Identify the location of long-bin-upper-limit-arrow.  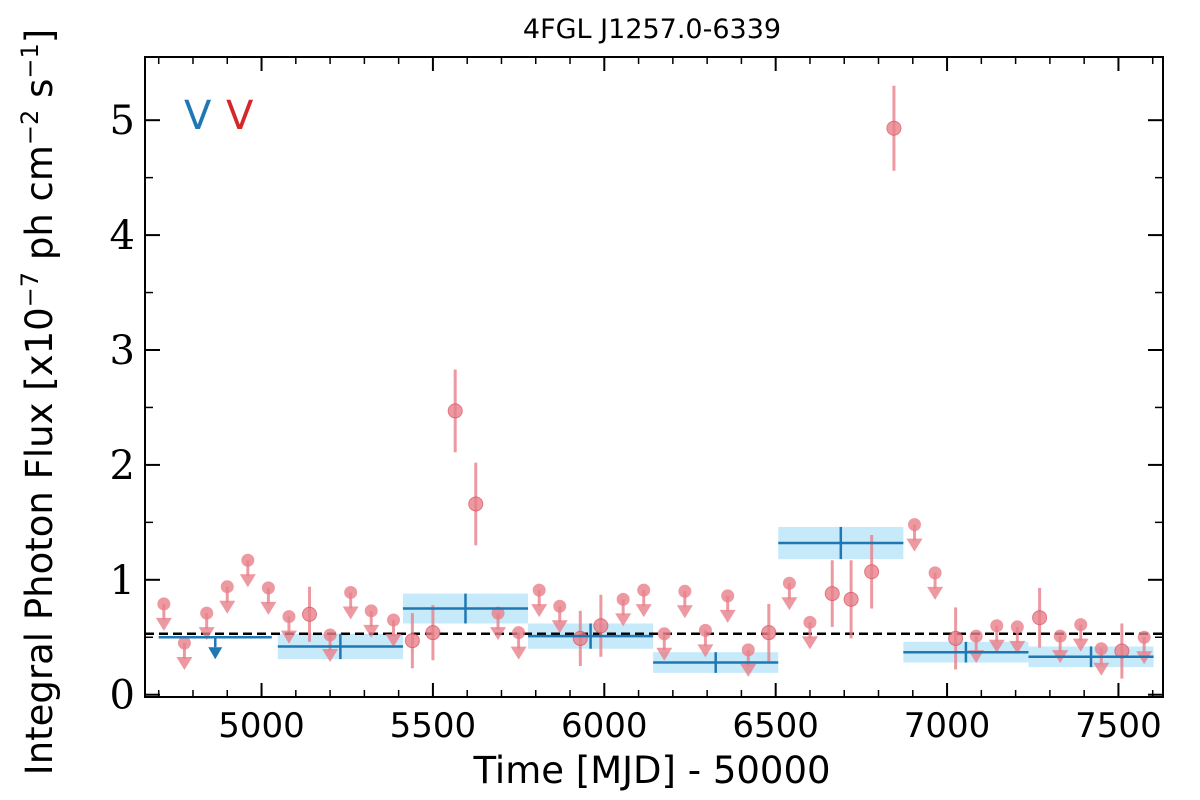
(215, 653).